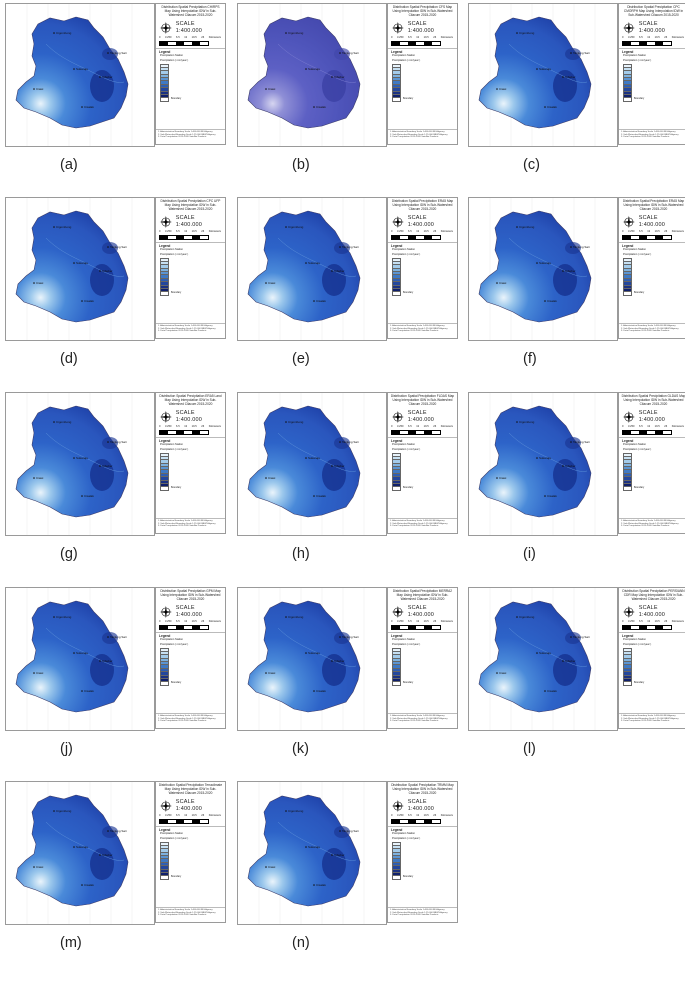 The height and width of the screenshot is (981, 685). What do you see at coordinates (631, 231) in the screenshot?
I see `scale-tick-label: 3.250` at bounding box center [631, 231].